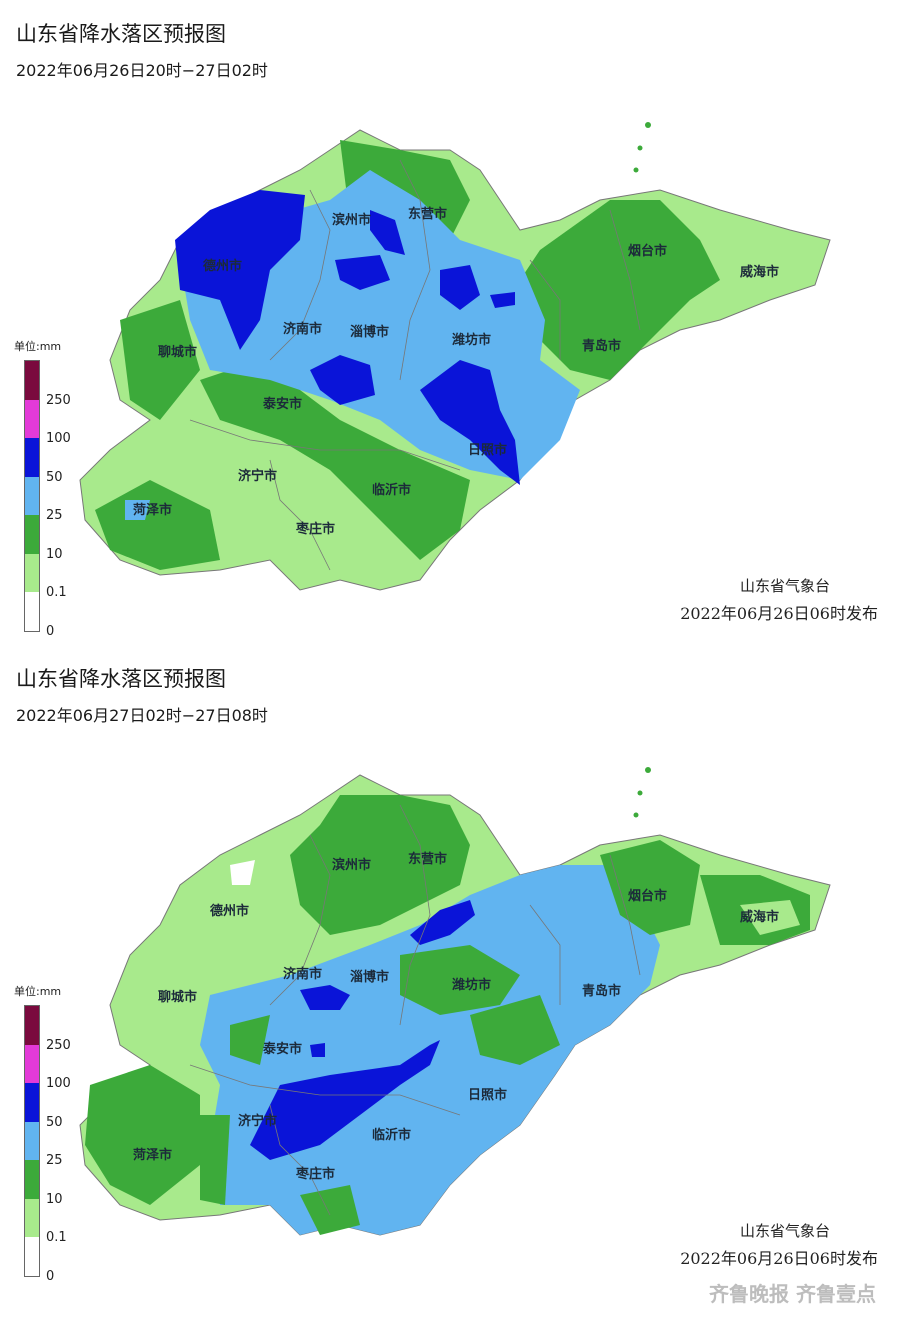 This screenshot has width=900, height=1327. What do you see at coordinates (142, 70) in the screenshot?
I see `forecast-period: 2022年06月26日20时−27日02时` at bounding box center [142, 70].